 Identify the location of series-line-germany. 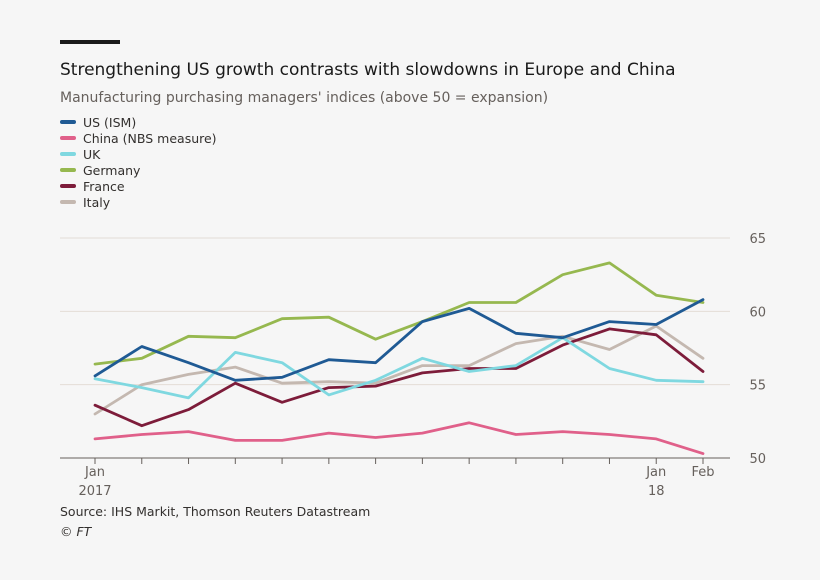
(399, 313).